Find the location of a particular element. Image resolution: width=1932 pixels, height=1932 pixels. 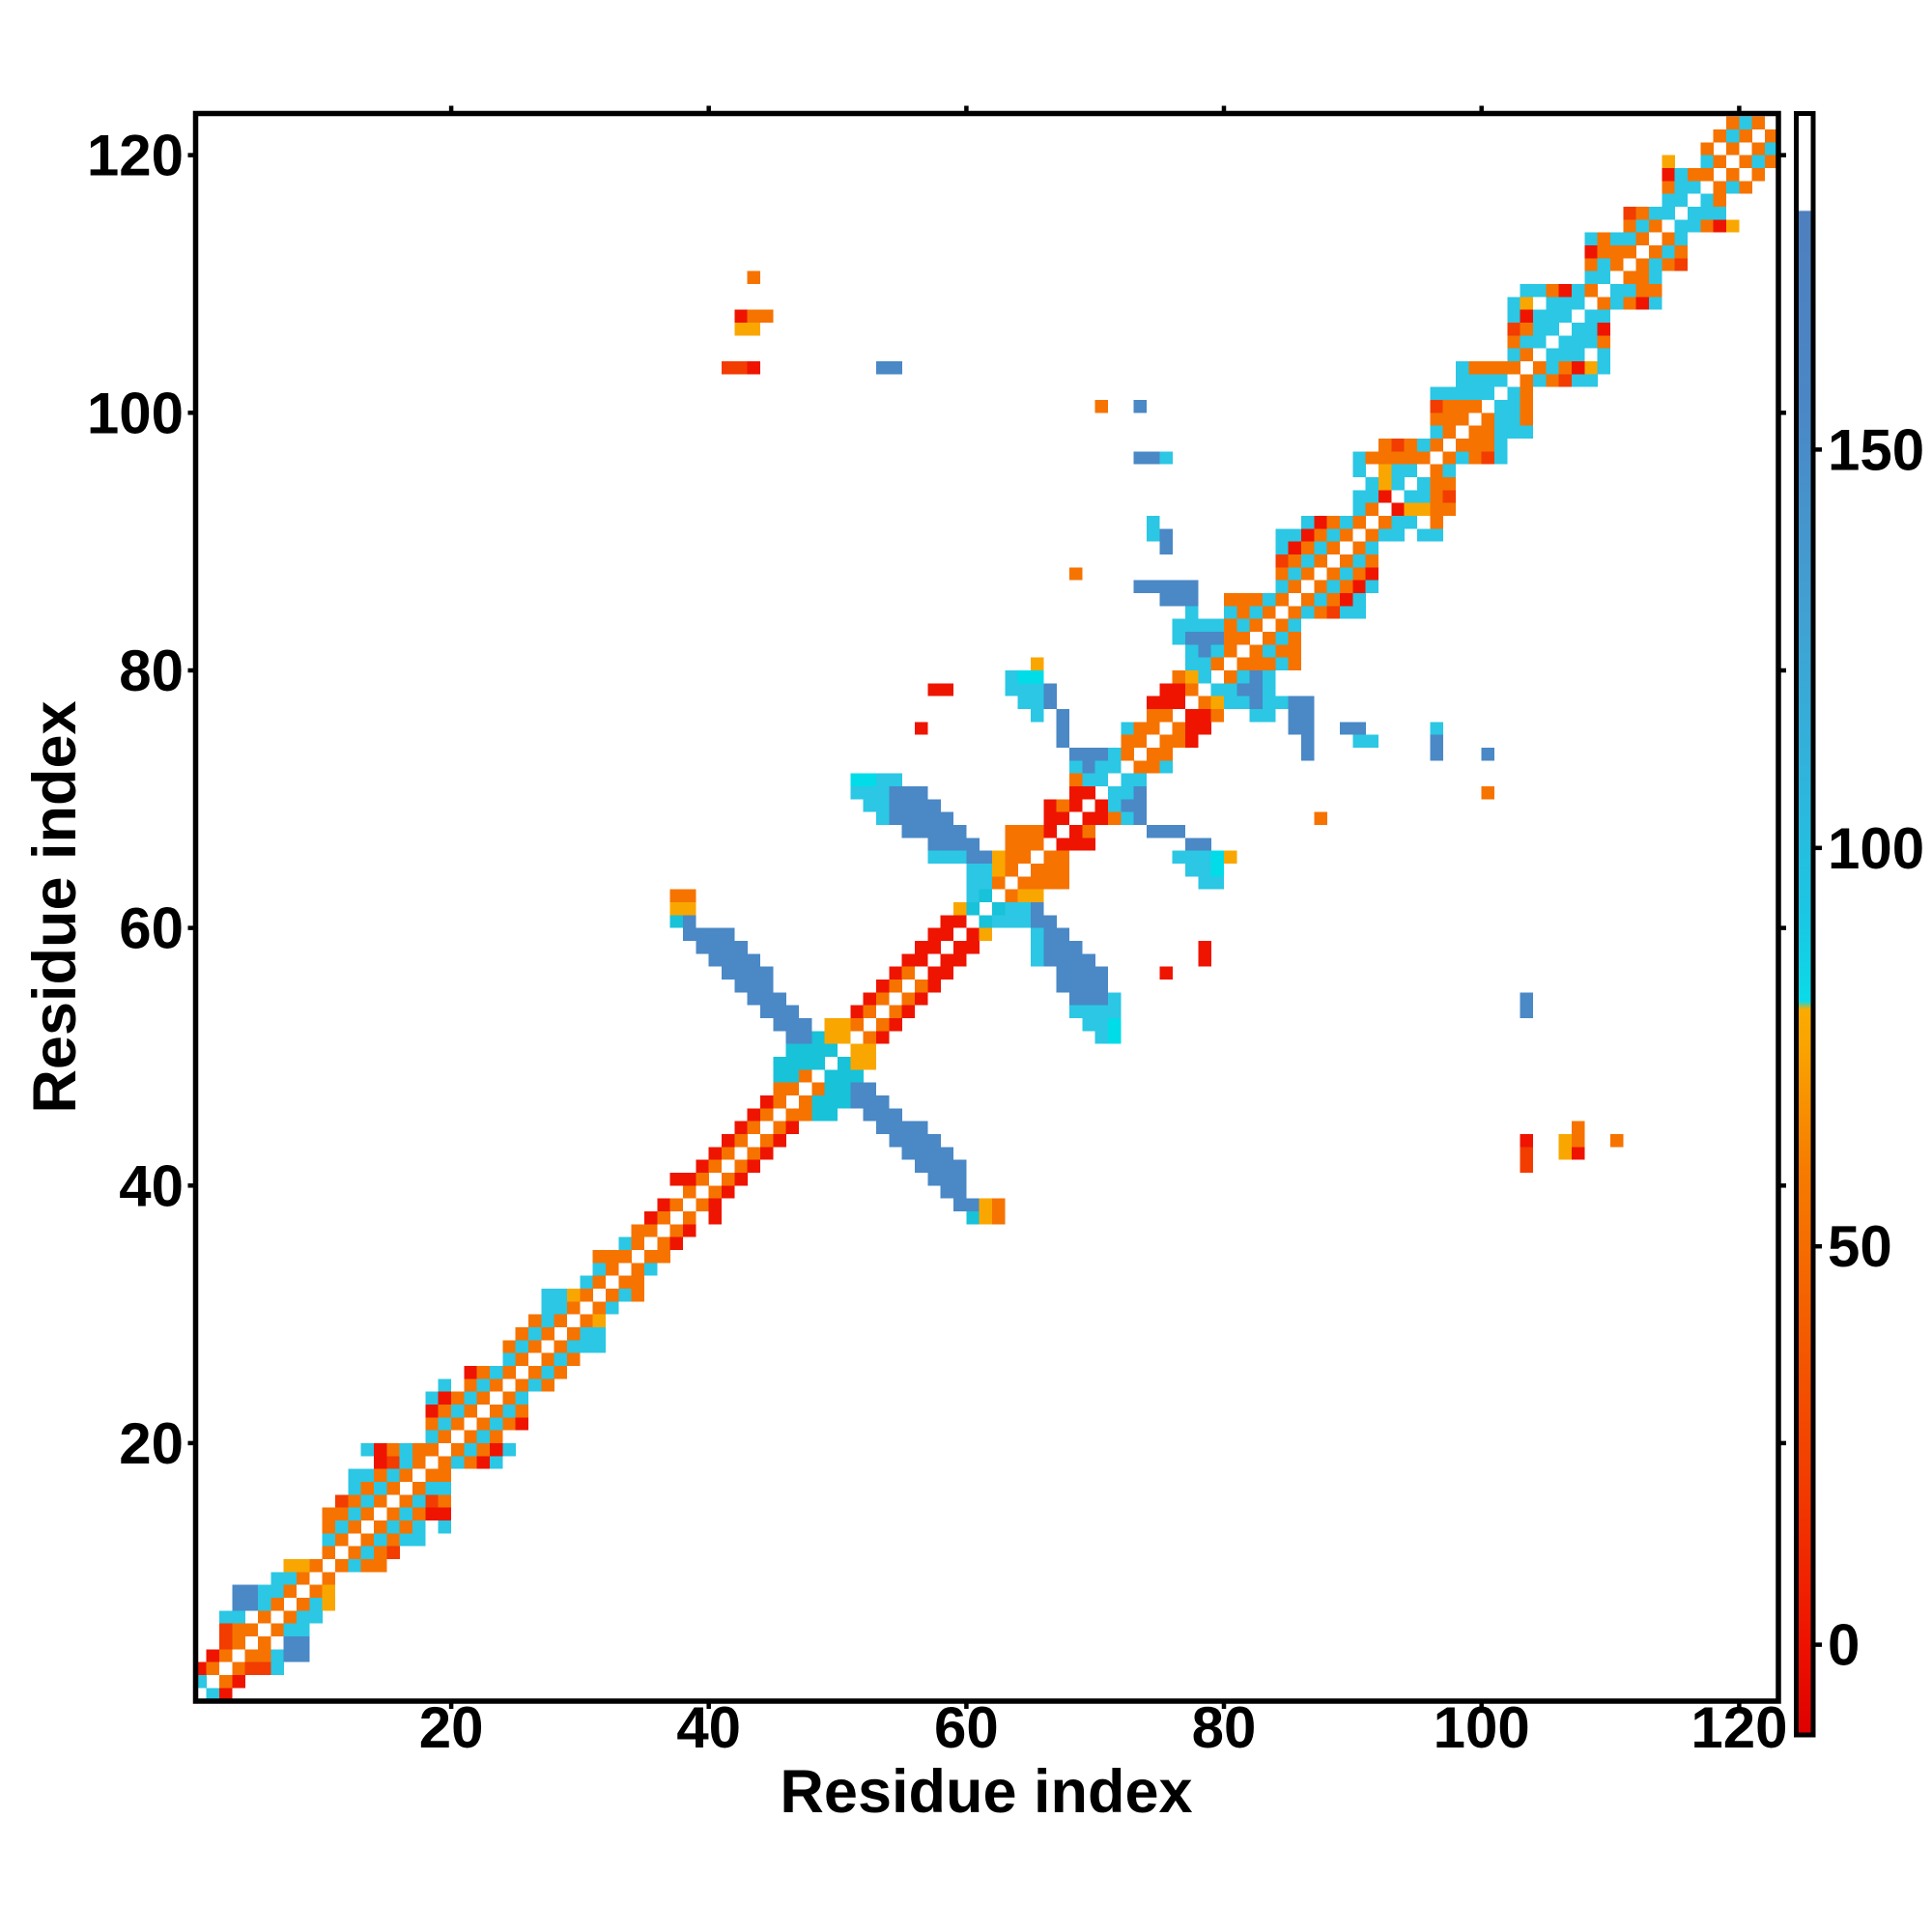

svg-text: 0 is located at coordinates (1844, 1645).